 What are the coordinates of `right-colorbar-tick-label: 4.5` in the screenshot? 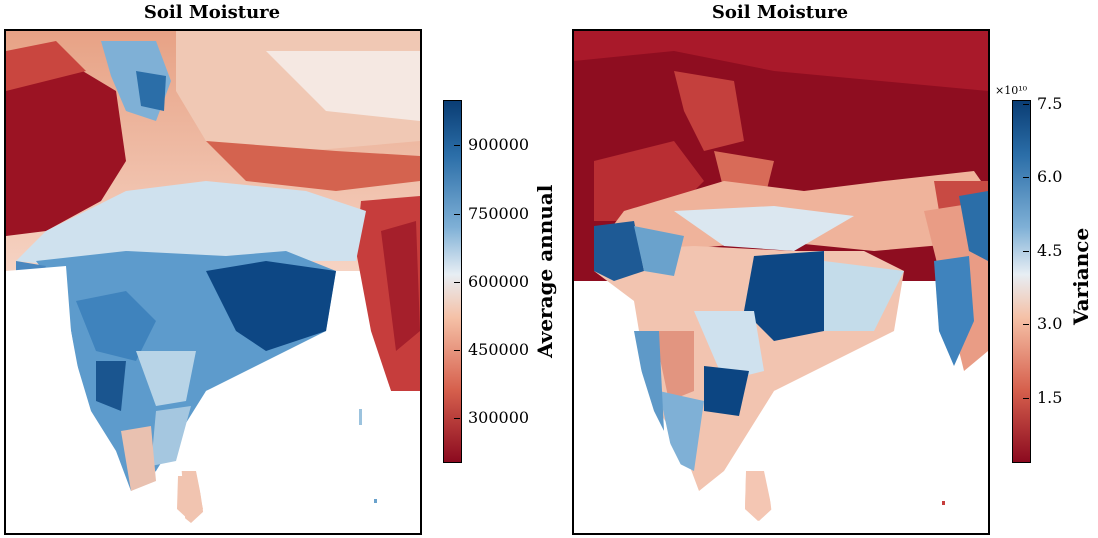 It's located at (1050, 250).